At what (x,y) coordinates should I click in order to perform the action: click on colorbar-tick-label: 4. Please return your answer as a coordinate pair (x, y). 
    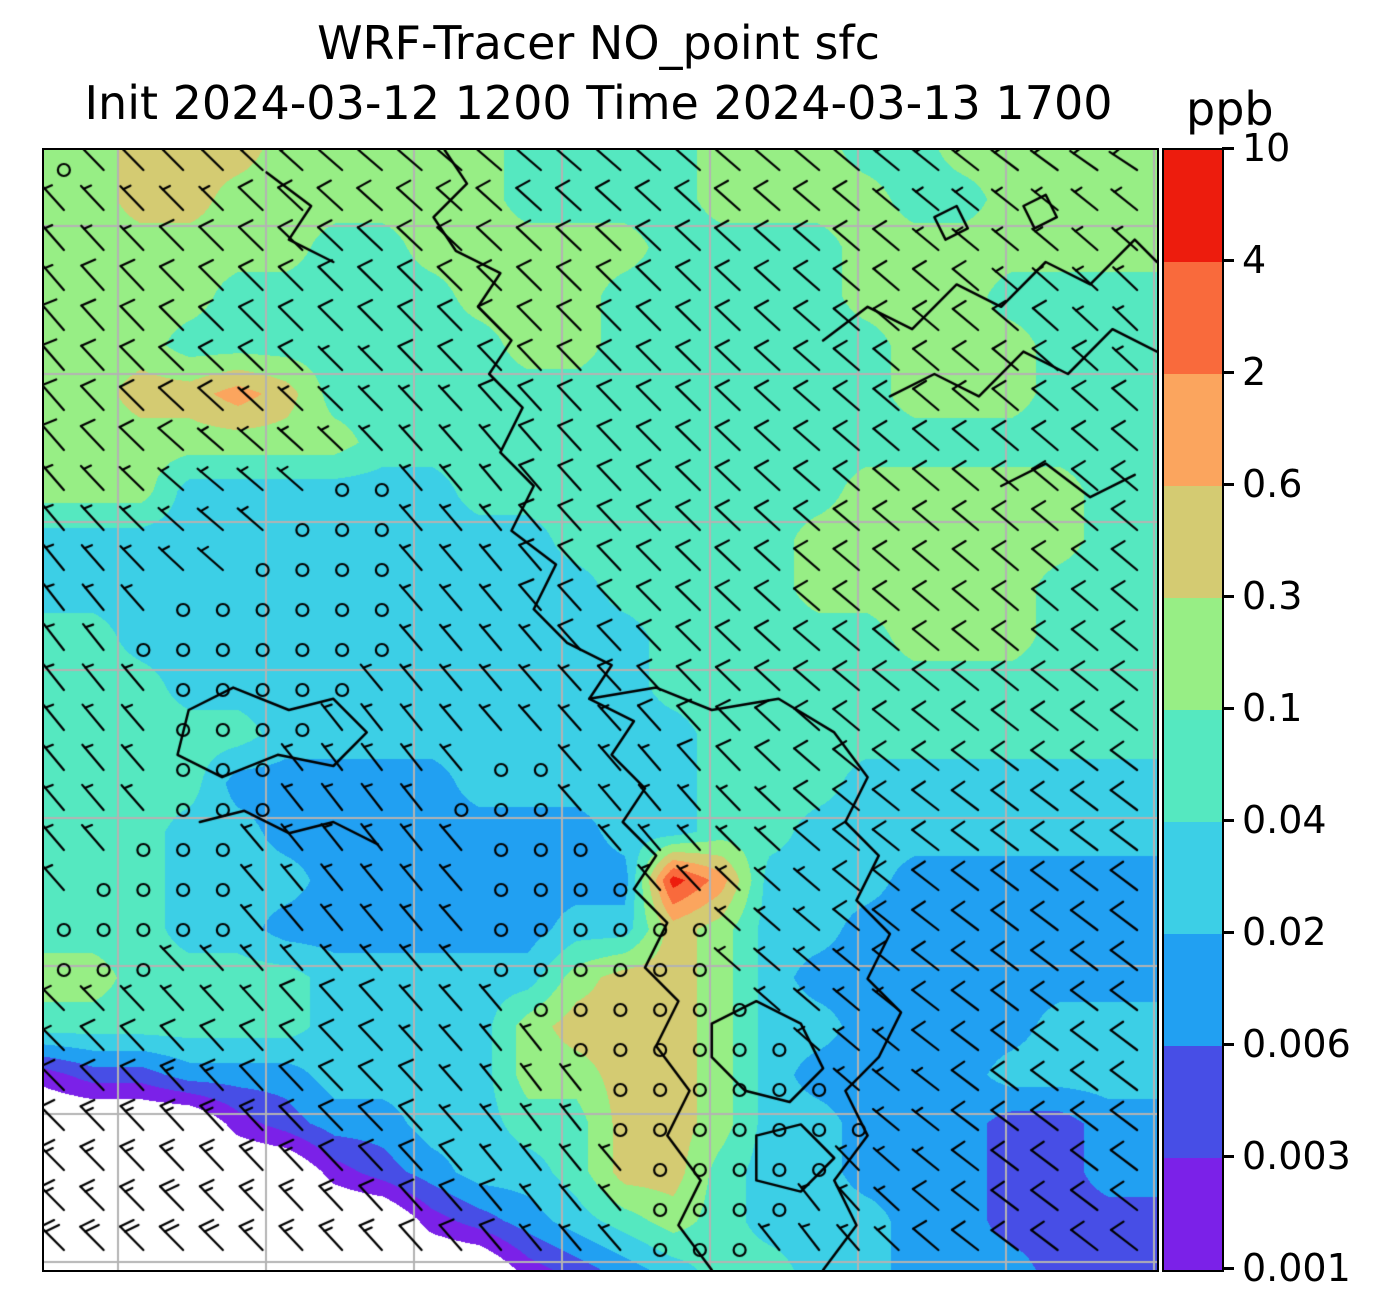
    Looking at the image, I should click on (1254, 260).